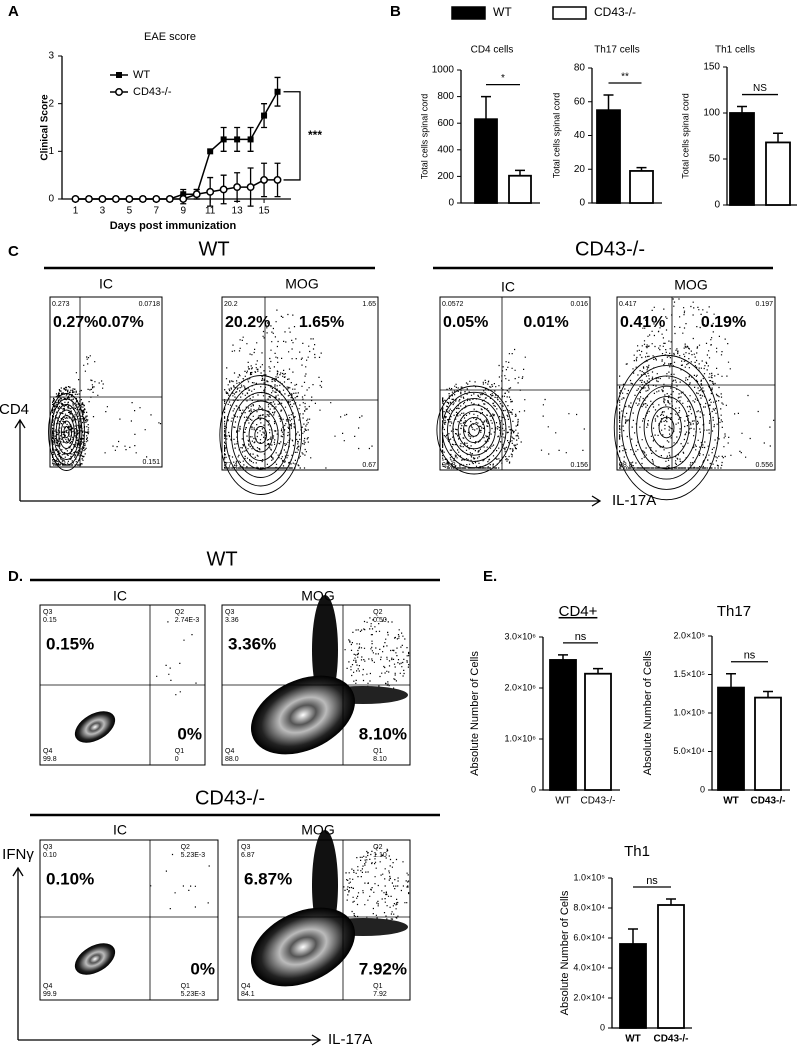  I want to click on y-tick-label: 2.0×10⁴, so click(589, 997).